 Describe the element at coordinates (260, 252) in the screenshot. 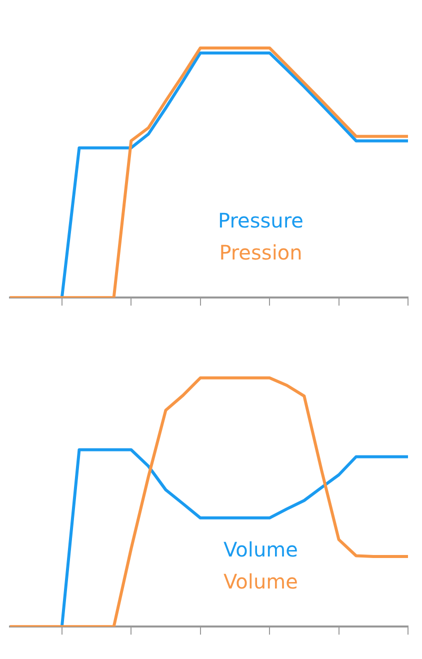

I see `text: Pression` at that location.